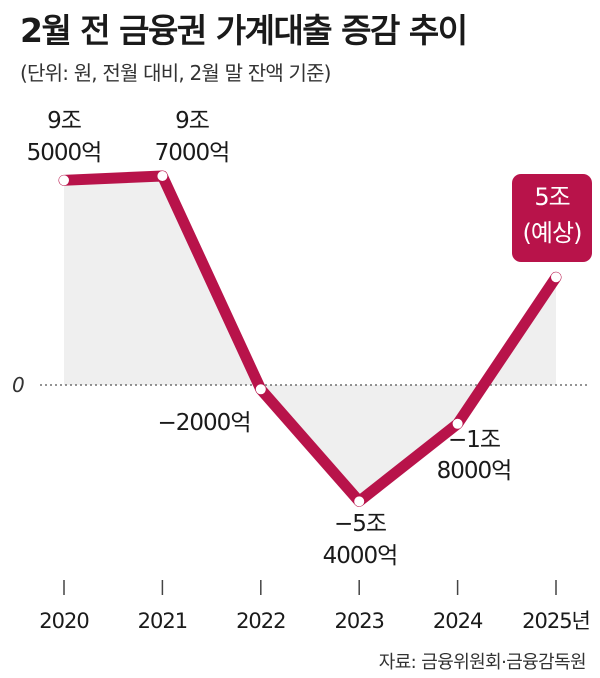  Describe the element at coordinates (552, 218) in the screenshot. I see `projected-label-box` at that location.